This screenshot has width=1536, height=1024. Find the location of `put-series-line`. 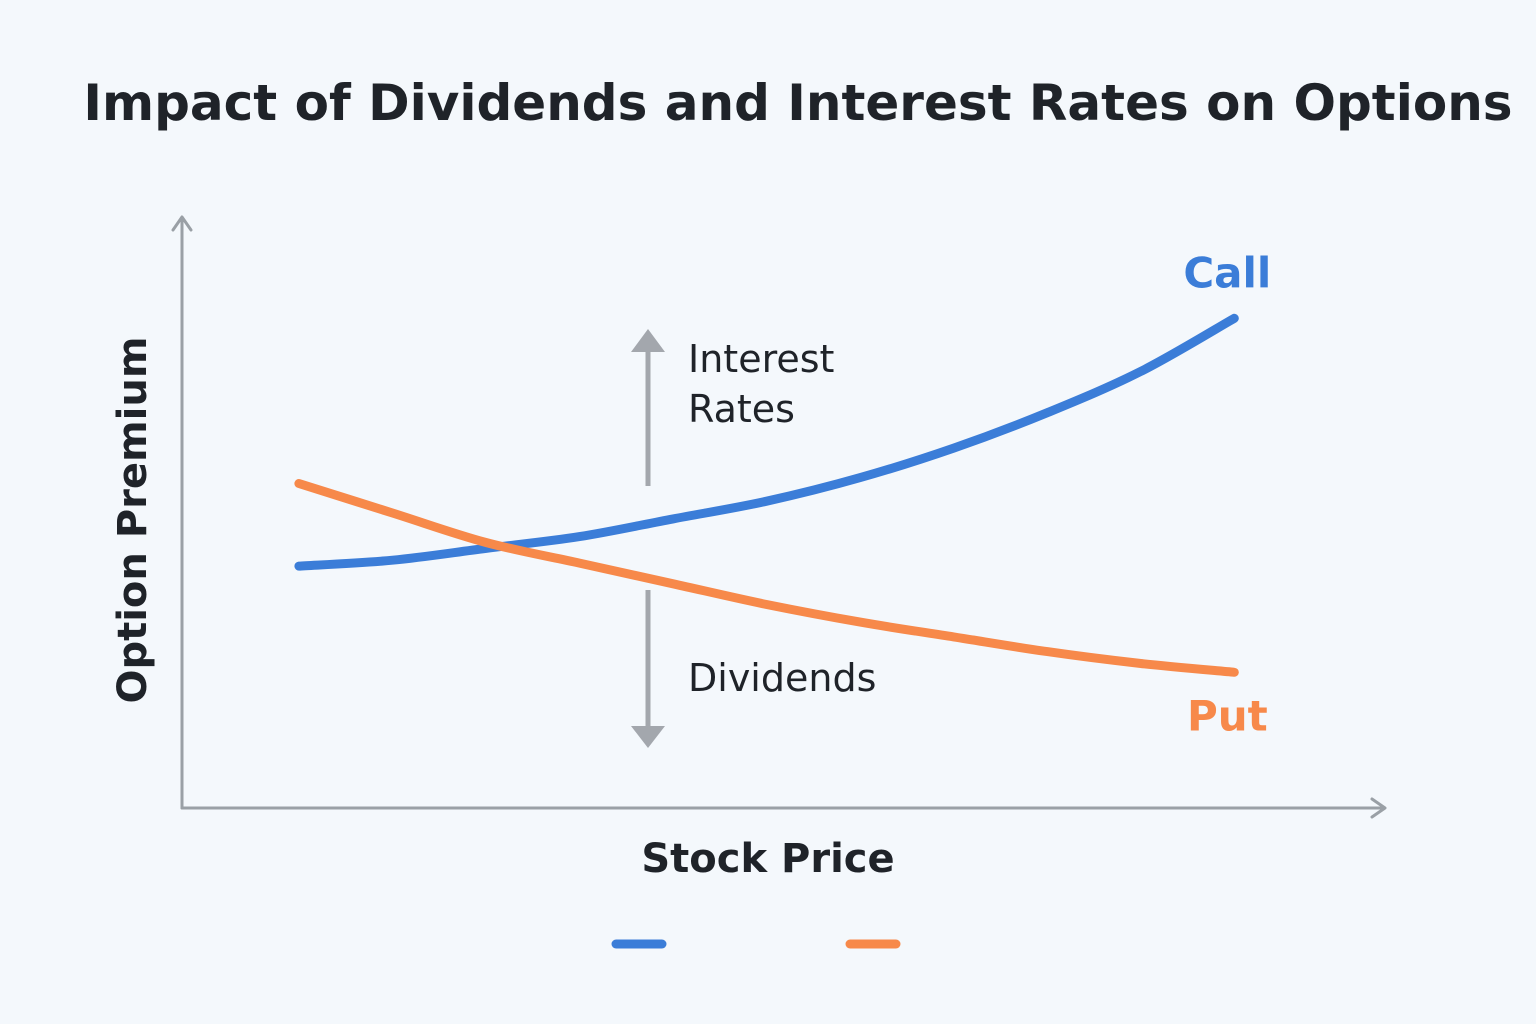

put-series-line is located at coordinates (766, 578).